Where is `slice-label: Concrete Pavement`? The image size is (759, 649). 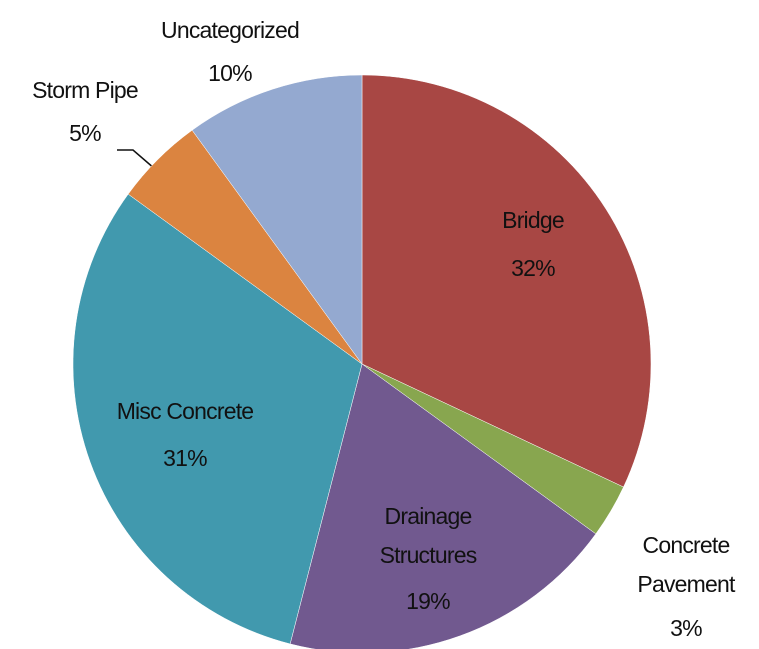
slice-label: Concrete Pavement is located at coordinates (686, 564).